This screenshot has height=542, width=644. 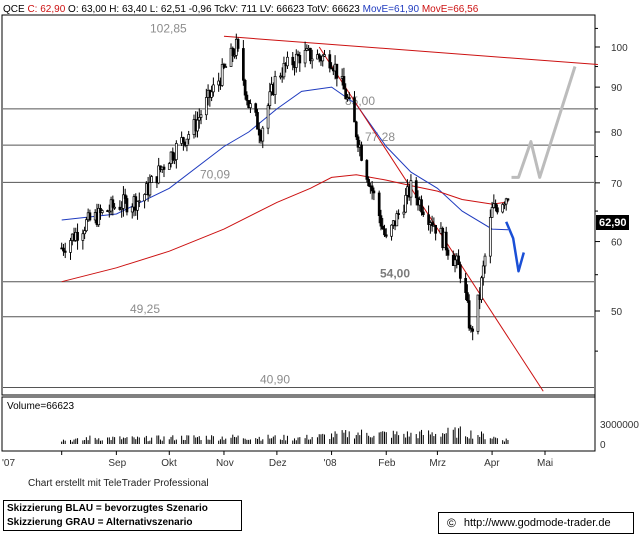 What do you see at coordinates (40, 406) in the screenshot?
I see `volume-label: Volume=66623` at bounding box center [40, 406].